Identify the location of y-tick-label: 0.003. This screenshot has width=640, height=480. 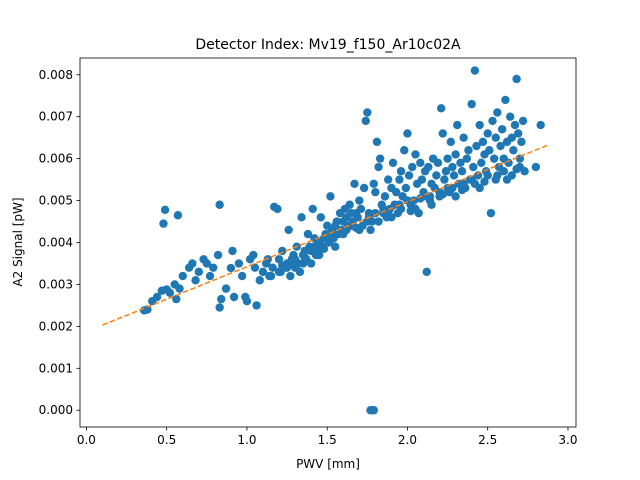
(56, 284).